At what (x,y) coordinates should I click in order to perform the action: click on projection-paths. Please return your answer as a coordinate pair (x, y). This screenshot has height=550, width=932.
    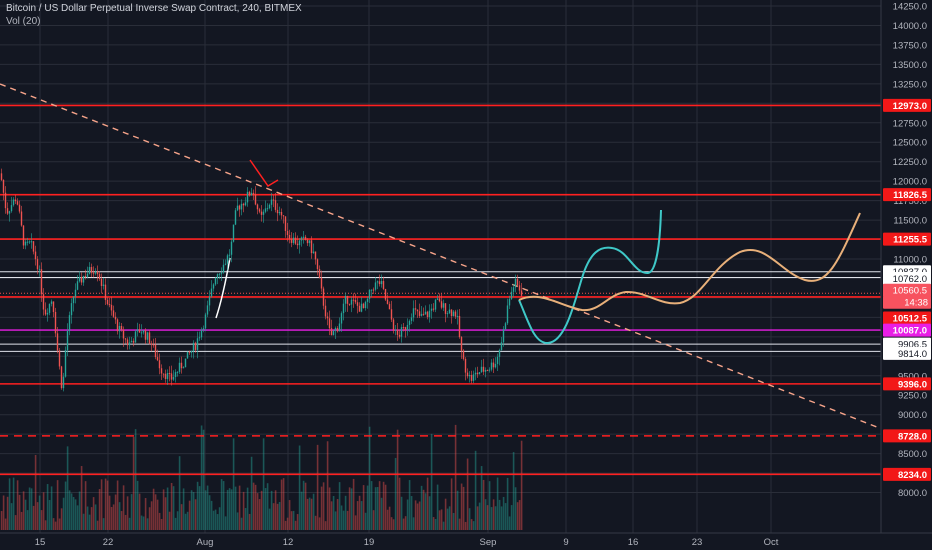
    Looking at the image, I should click on (689, 277).